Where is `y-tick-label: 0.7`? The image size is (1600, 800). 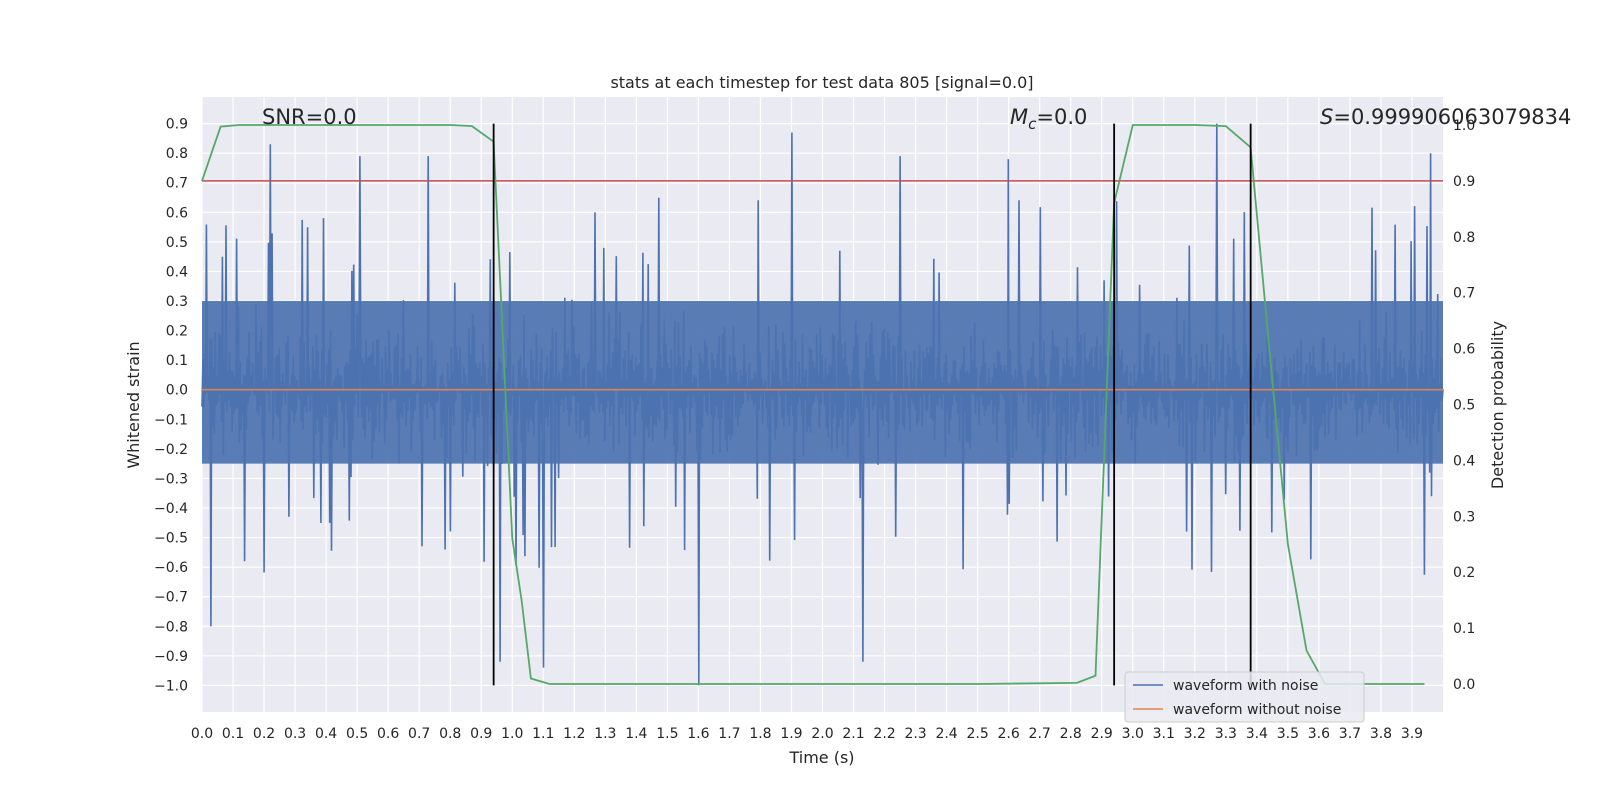
y-tick-label: 0.7 is located at coordinates (177, 184).